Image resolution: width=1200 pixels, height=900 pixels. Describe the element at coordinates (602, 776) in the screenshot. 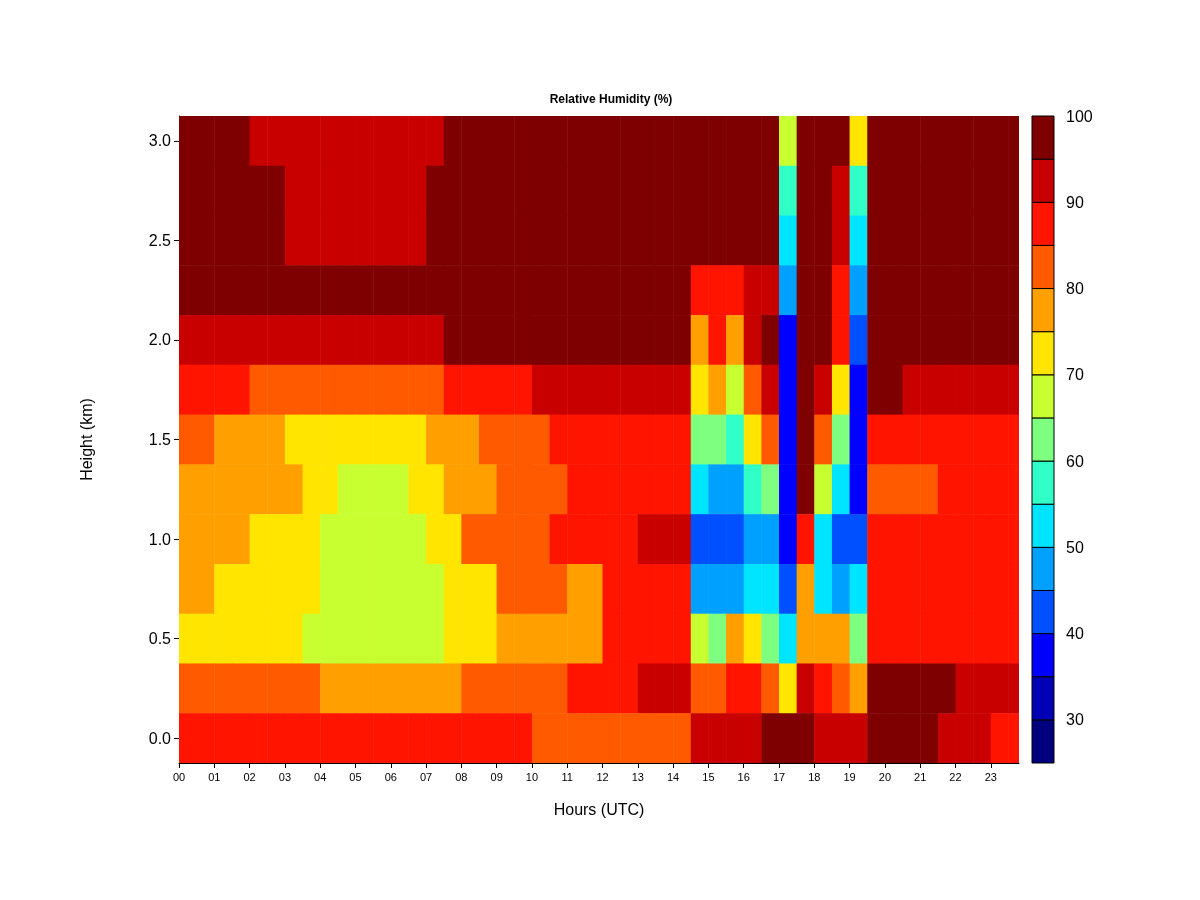

I see `x-tick-label: 12` at that location.